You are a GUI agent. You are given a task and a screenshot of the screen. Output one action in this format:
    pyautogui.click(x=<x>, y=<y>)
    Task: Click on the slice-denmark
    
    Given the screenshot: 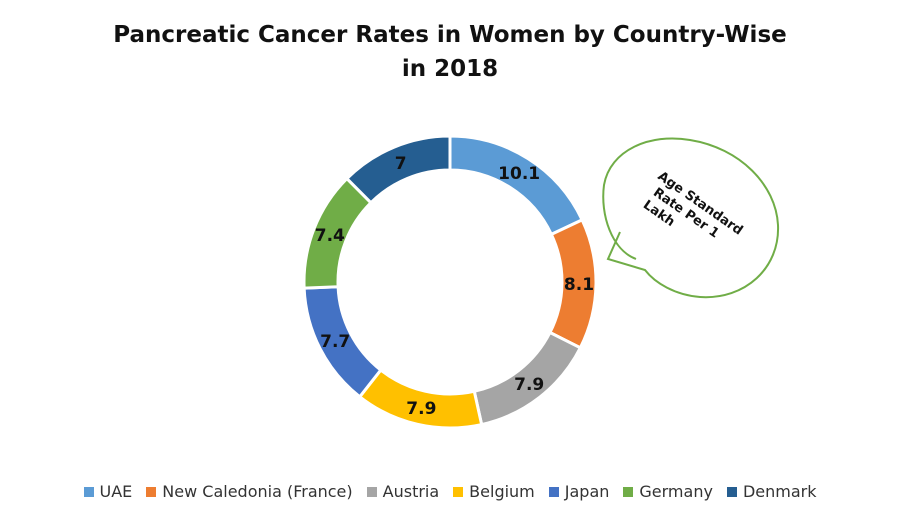 What is the action you would take?
    pyautogui.click(x=398, y=169)
    